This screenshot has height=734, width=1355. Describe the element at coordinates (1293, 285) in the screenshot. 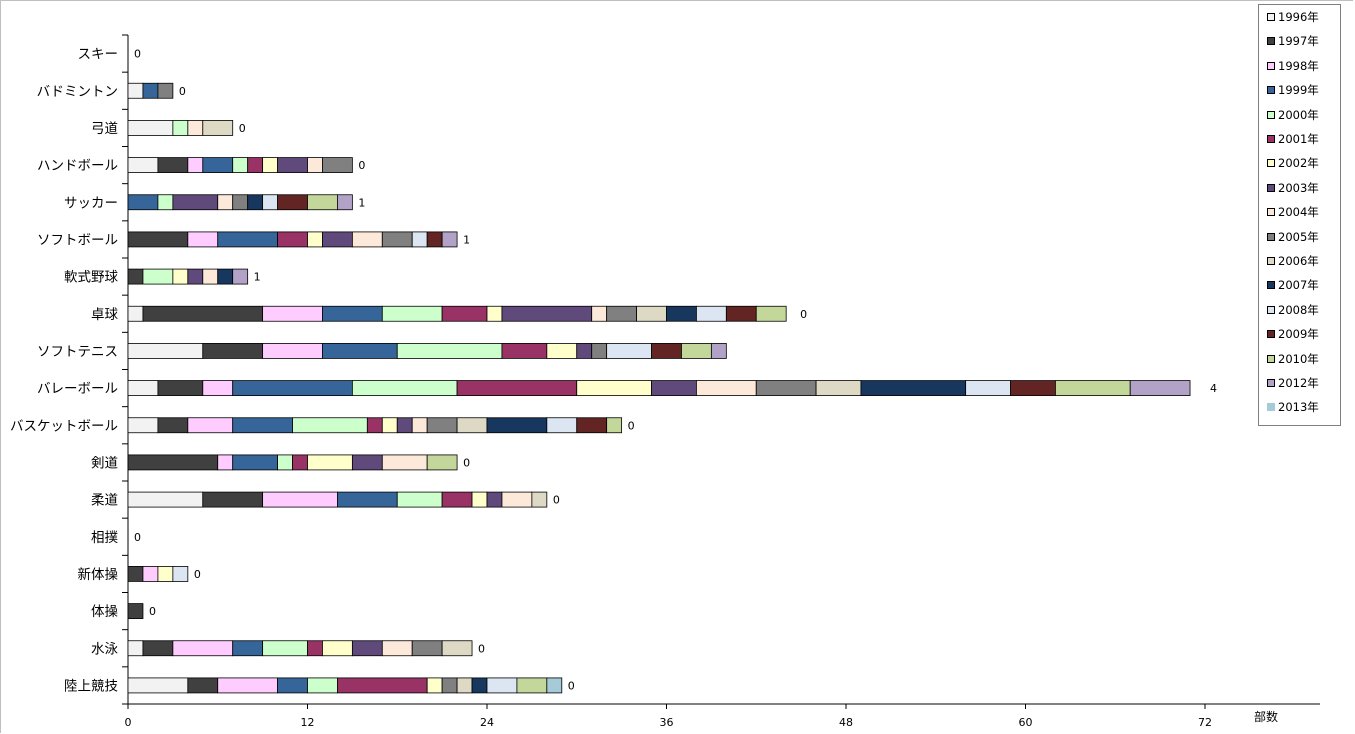

I see `legend-item: 2007年` at that location.